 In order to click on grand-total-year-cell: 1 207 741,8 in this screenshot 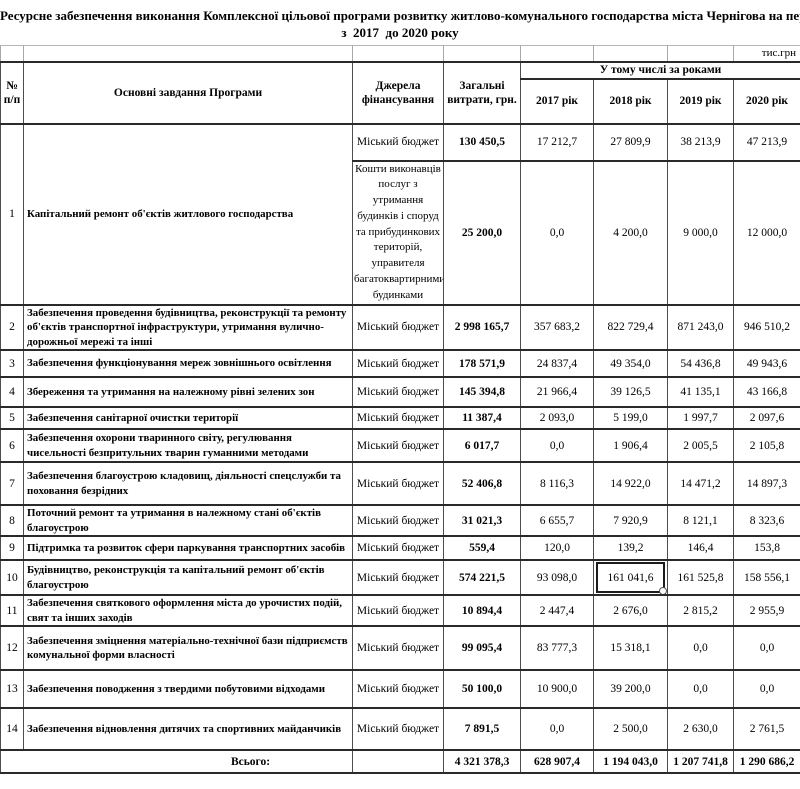, I will do `click(700, 762)`.